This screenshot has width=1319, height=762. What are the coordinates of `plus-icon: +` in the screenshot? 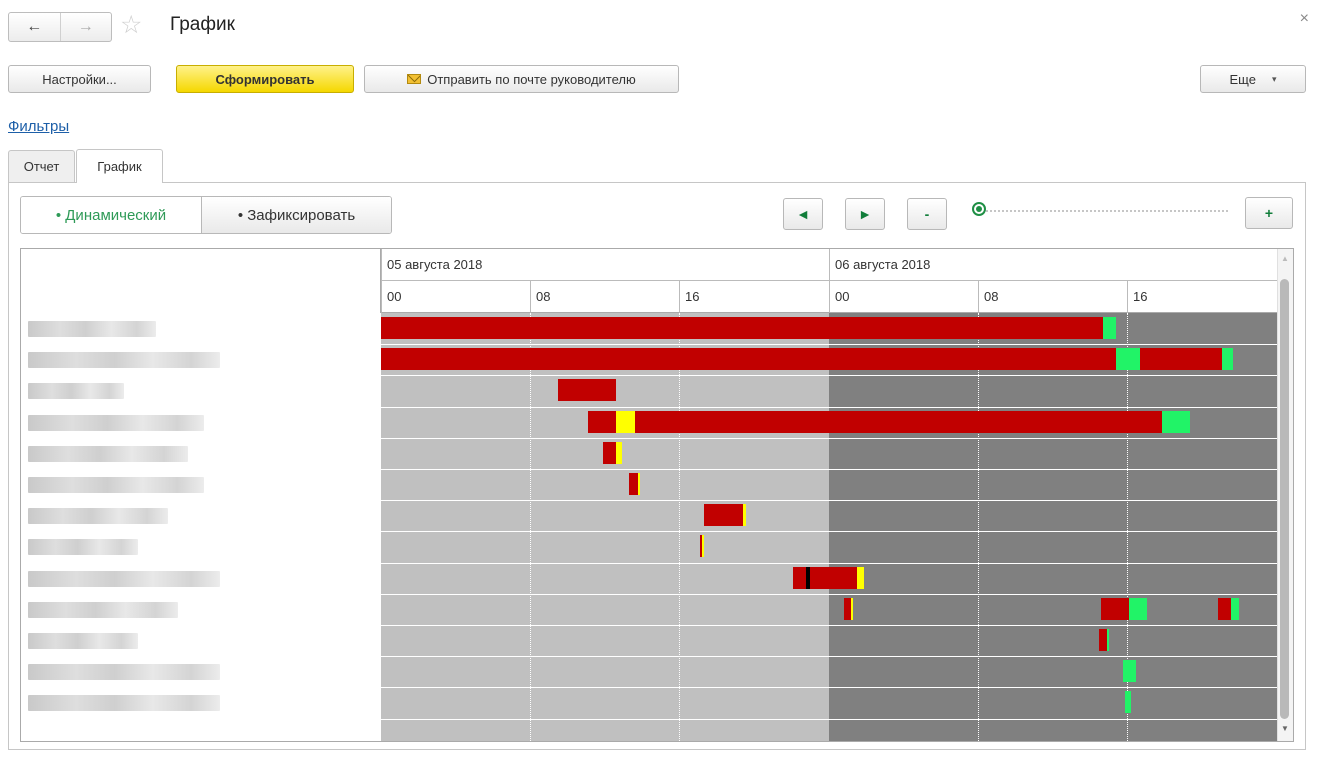 It's located at (1269, 213).